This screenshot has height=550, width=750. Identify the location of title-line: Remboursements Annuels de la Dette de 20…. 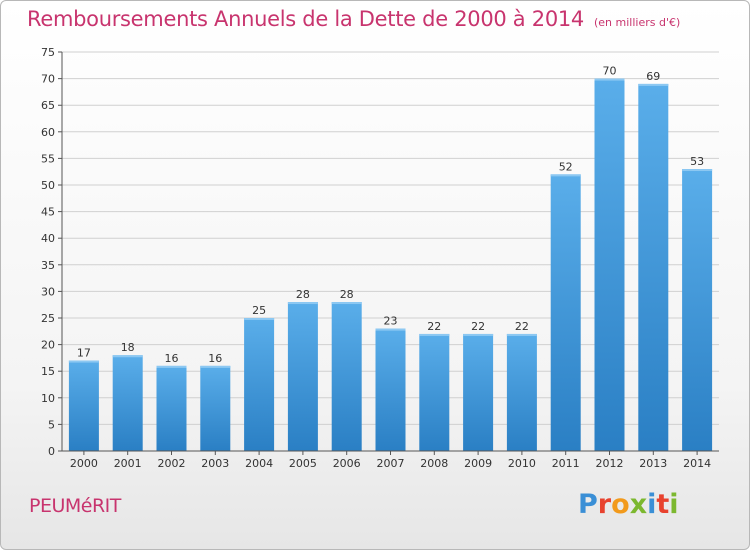
(353, 19).